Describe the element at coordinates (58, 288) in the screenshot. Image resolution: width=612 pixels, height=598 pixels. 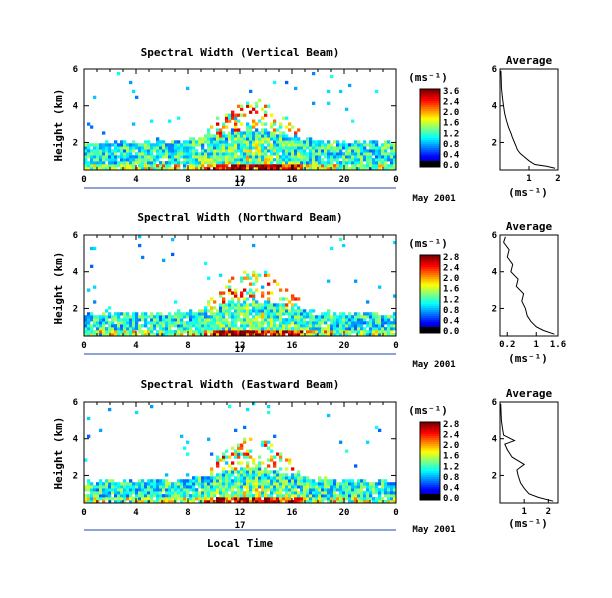
I see `y-axis-label: Height (km)` at that location.